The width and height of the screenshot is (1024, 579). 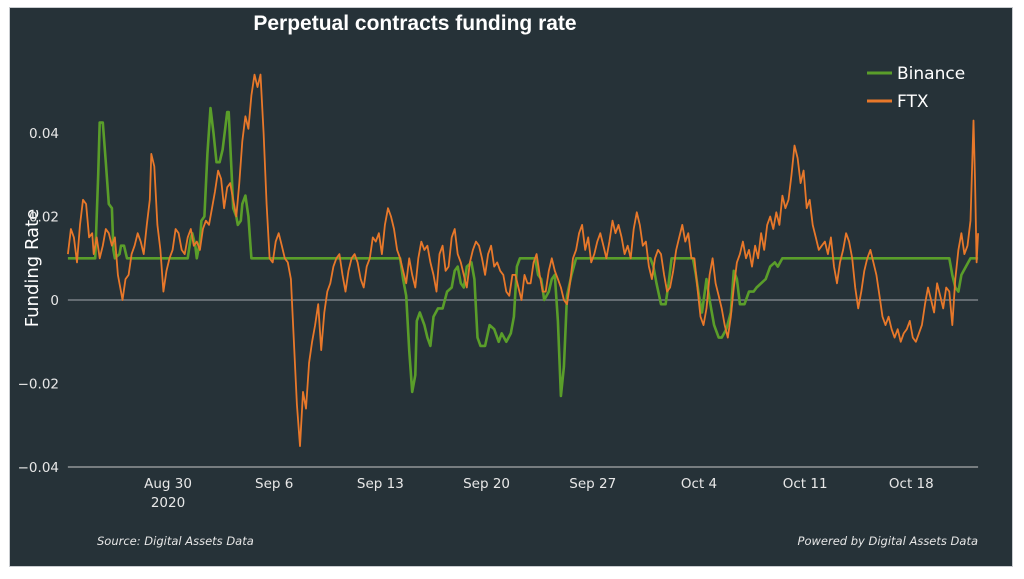 I want to click on y-tick-label: 0, so click(x=54, y=301).